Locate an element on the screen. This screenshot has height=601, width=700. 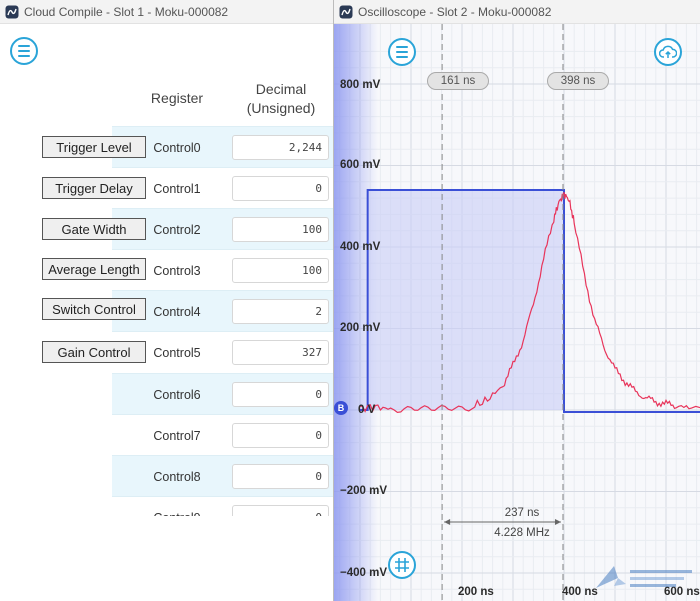
y-axis-label: −200 mV is located at coordinates (363, 491).